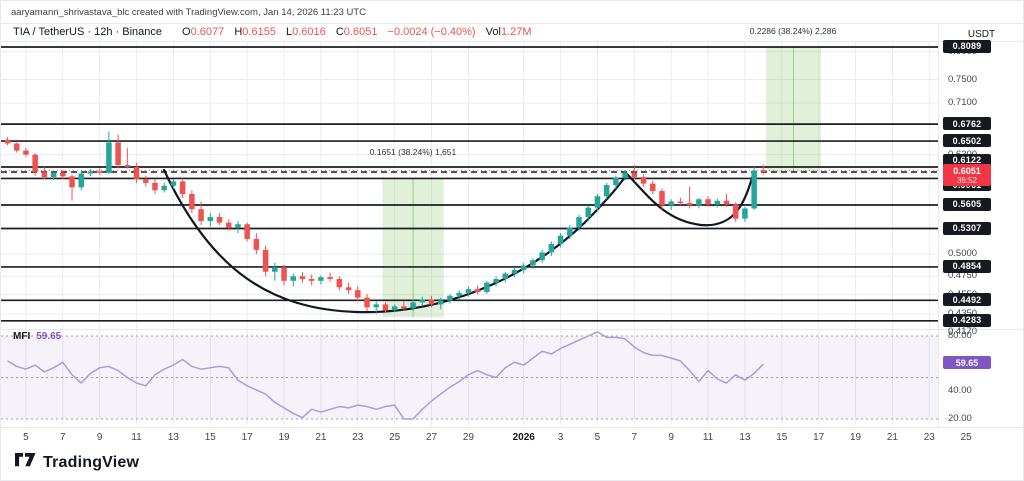 The width and height of the screenshot is (1024, 481). Describe the element at coordinates (77, 462) in the screenshot. I see `tradingview-watermark: TradingView` at that location.